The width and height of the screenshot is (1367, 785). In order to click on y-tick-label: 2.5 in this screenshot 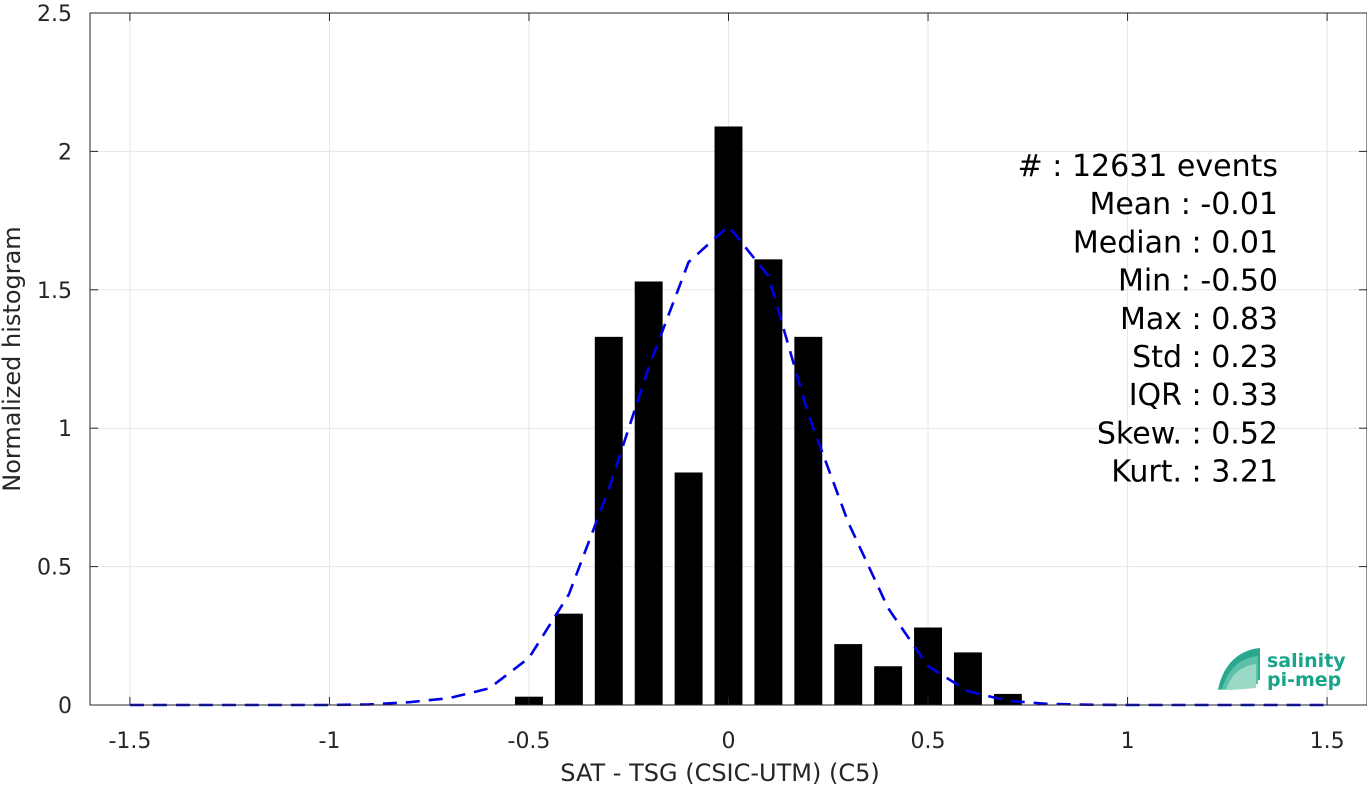, I will do `click(54, 14)`.